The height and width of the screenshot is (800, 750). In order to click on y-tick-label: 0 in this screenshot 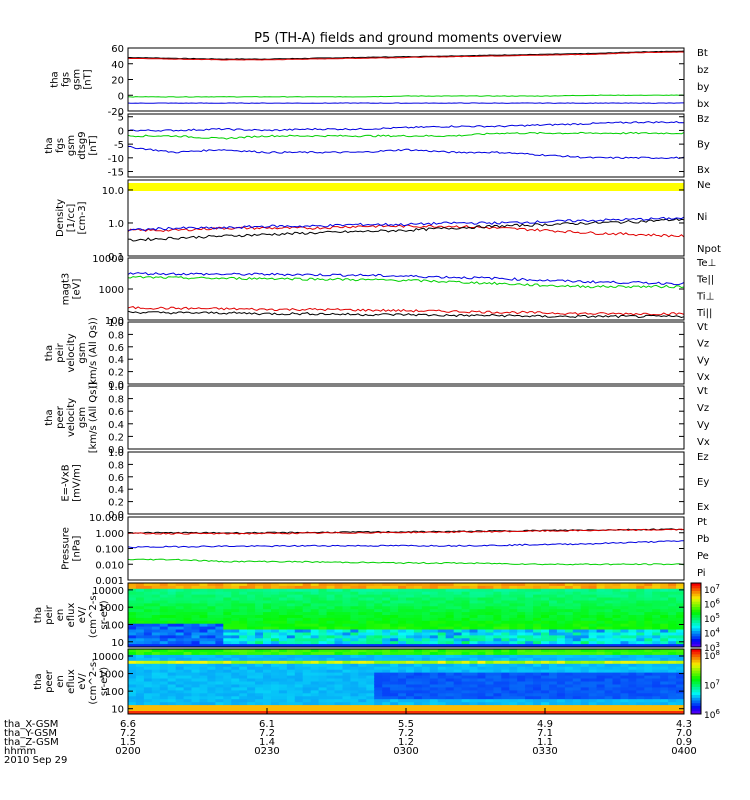, I will do `click(121, 131)`.